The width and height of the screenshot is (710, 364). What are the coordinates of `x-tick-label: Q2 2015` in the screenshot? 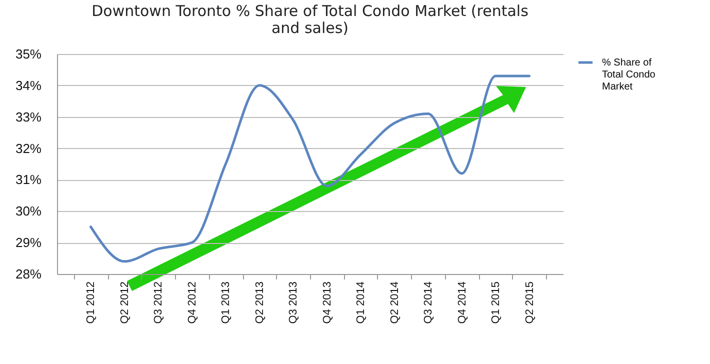 It's located at (530, 303).